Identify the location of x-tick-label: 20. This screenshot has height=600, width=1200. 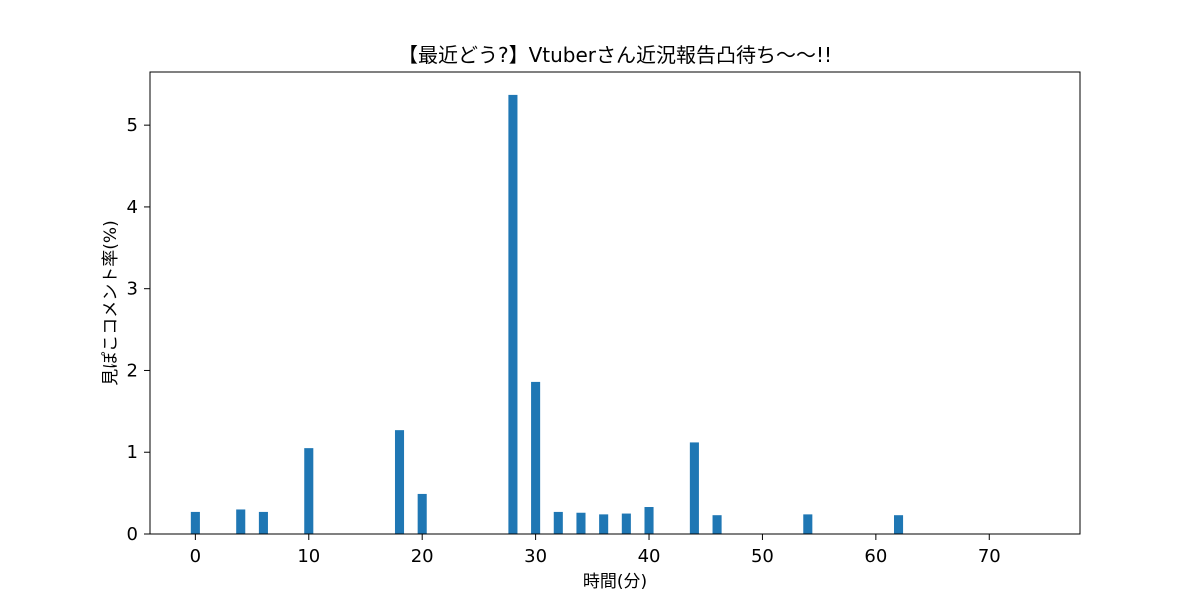
(422, 556).